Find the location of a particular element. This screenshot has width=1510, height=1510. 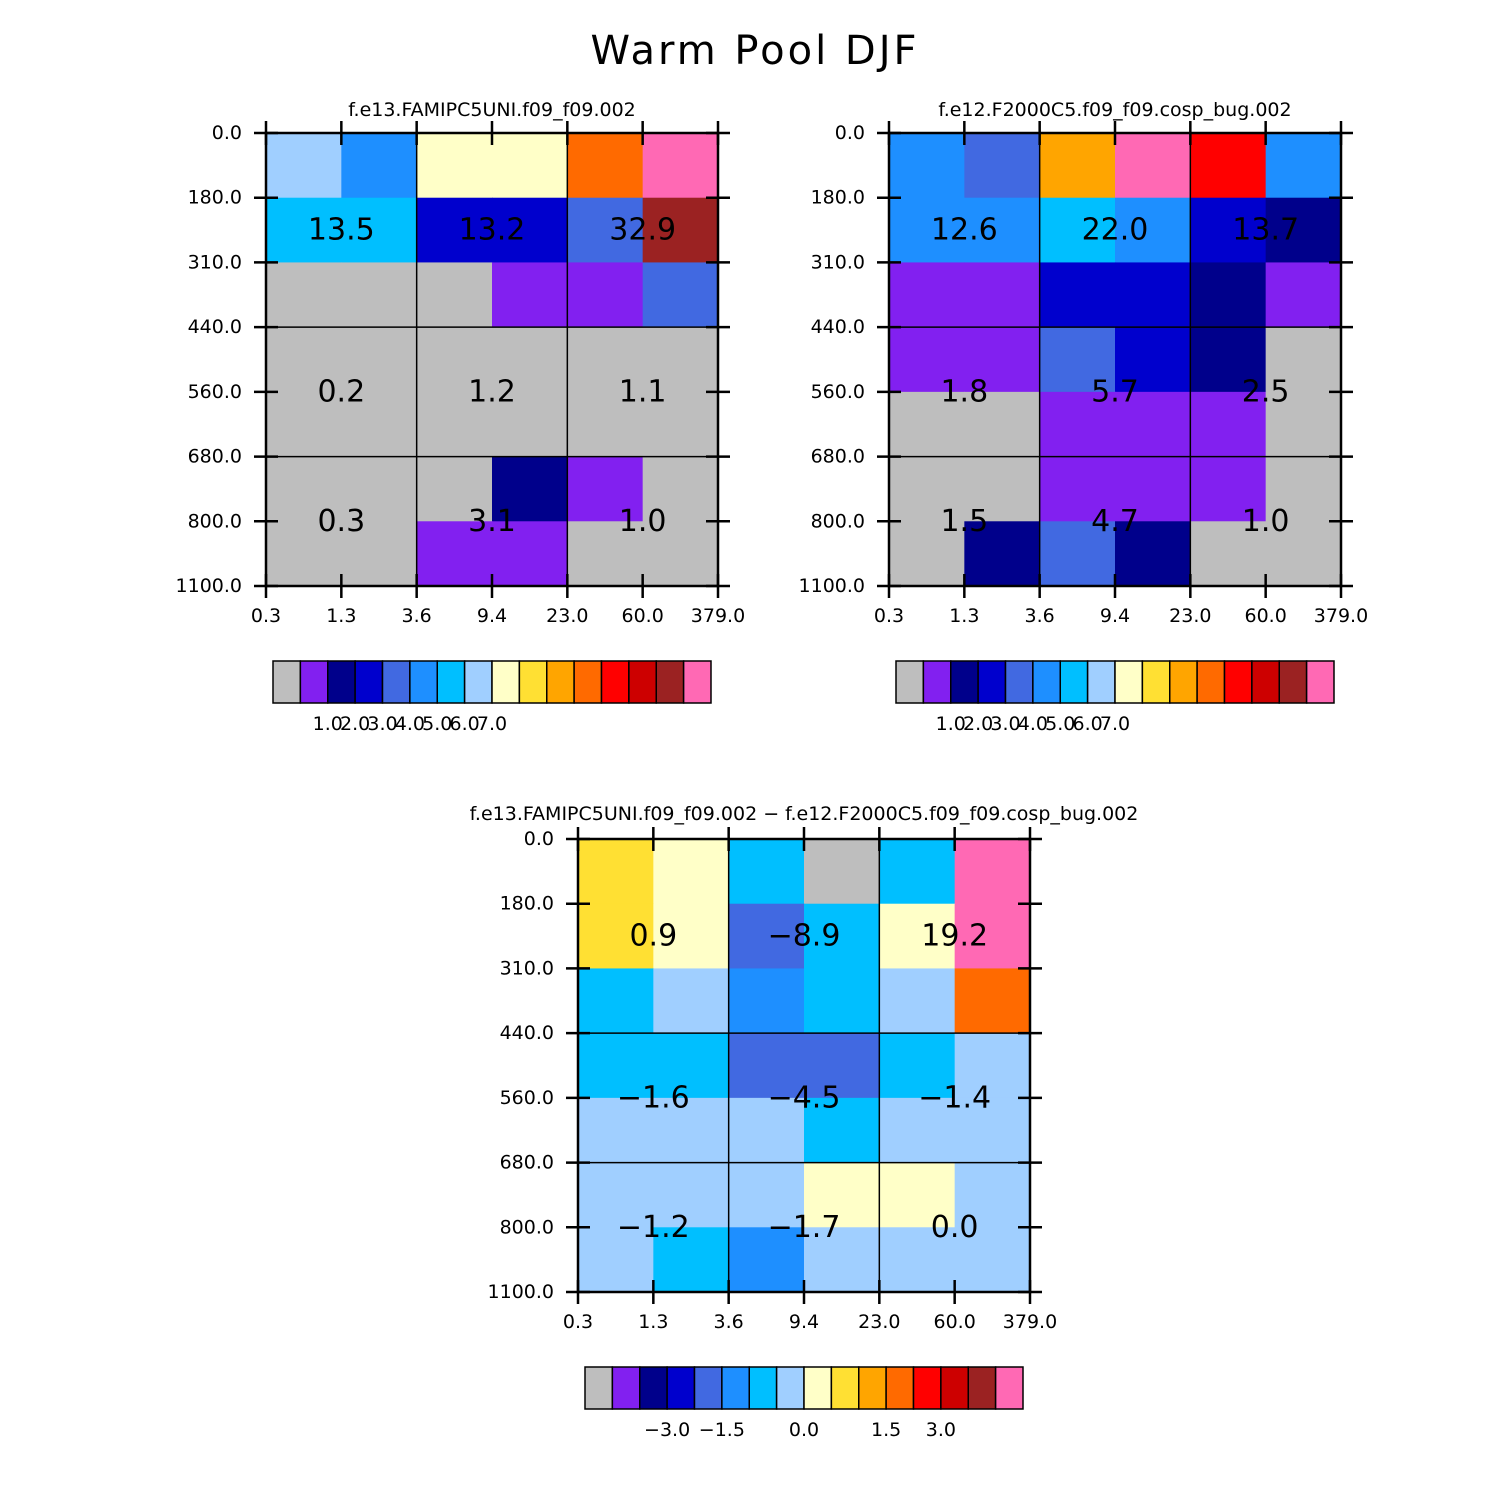

cell-value-label: 13.5 is located at coordinates (341, 230).